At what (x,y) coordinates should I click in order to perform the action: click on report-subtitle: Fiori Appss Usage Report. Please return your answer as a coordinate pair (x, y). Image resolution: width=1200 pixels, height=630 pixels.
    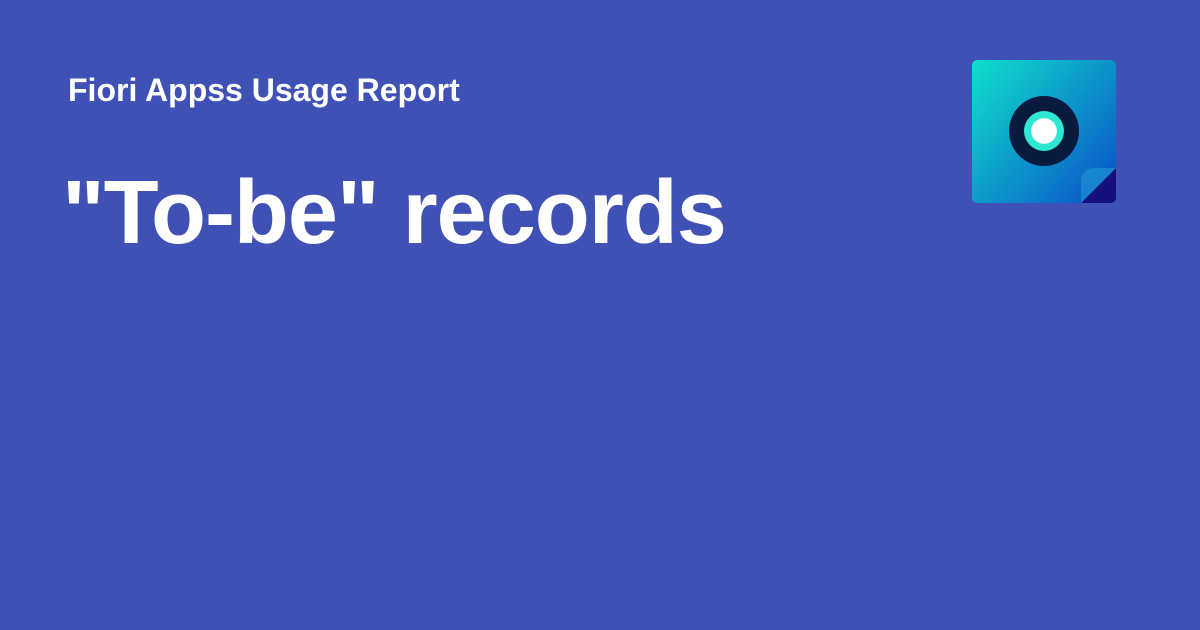
    Looking at the image, I should click on (264, 90).